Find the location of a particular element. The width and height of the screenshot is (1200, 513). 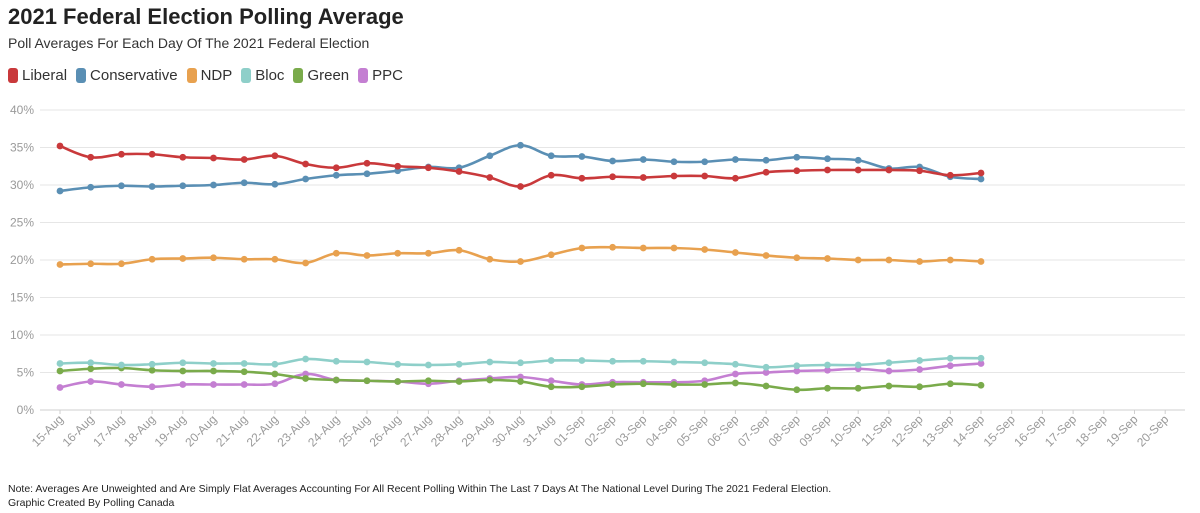

x-tick-label: 19-Sep is located at coordinates (1121, 430).